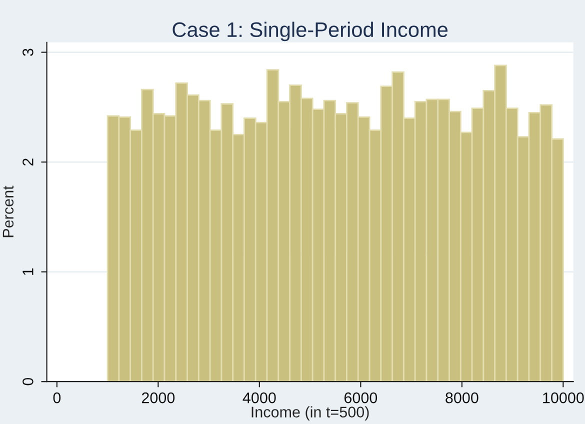 The height and width of the screenshot is (424, 585). Describe the element at coordinates (462, 398) in the screenshot. I see `x-tick-label: 8000` at that location.